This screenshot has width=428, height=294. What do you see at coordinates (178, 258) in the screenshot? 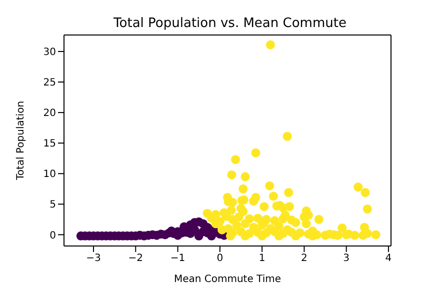
I see `x-tick-label: −1` at bounding box center [178, 258].